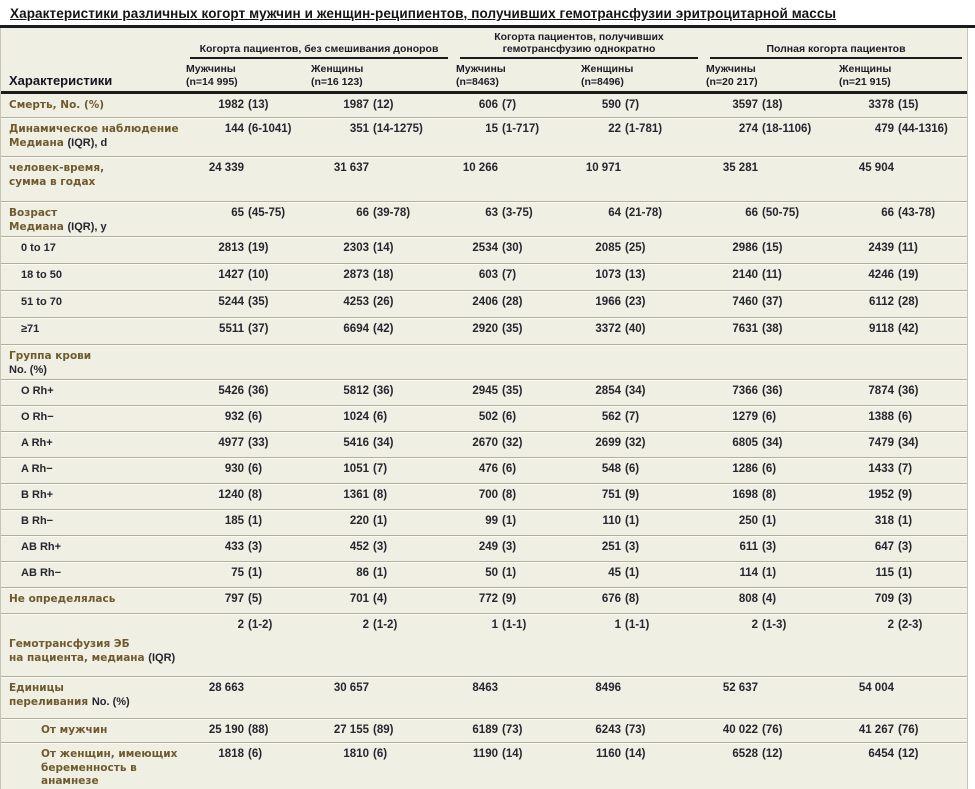 The width and height of the screenshot is (975, 789). I want to click on table-cell: 1024 (6), so click(381, 418).